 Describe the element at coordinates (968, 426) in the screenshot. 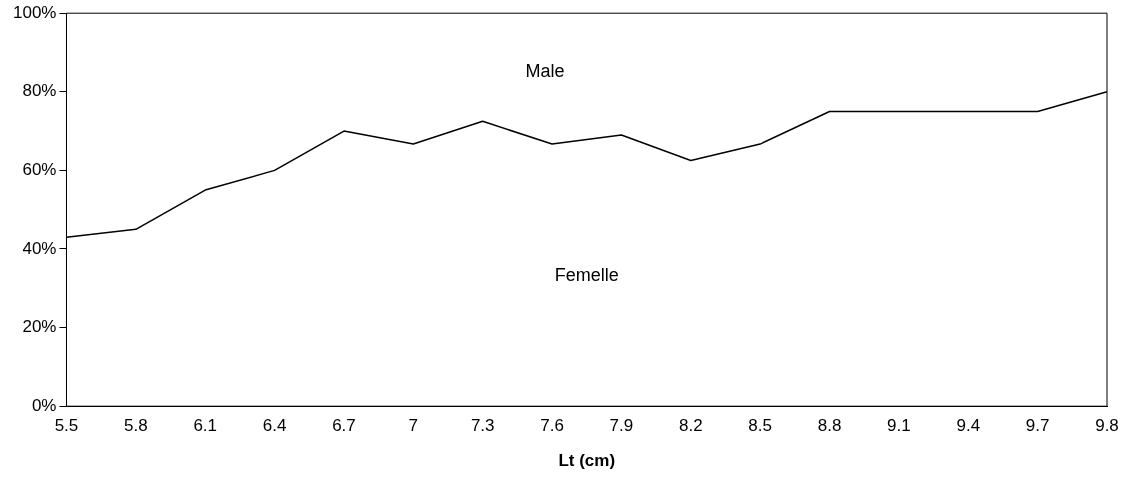

I see `x-tick-label: 9.4` at that location.